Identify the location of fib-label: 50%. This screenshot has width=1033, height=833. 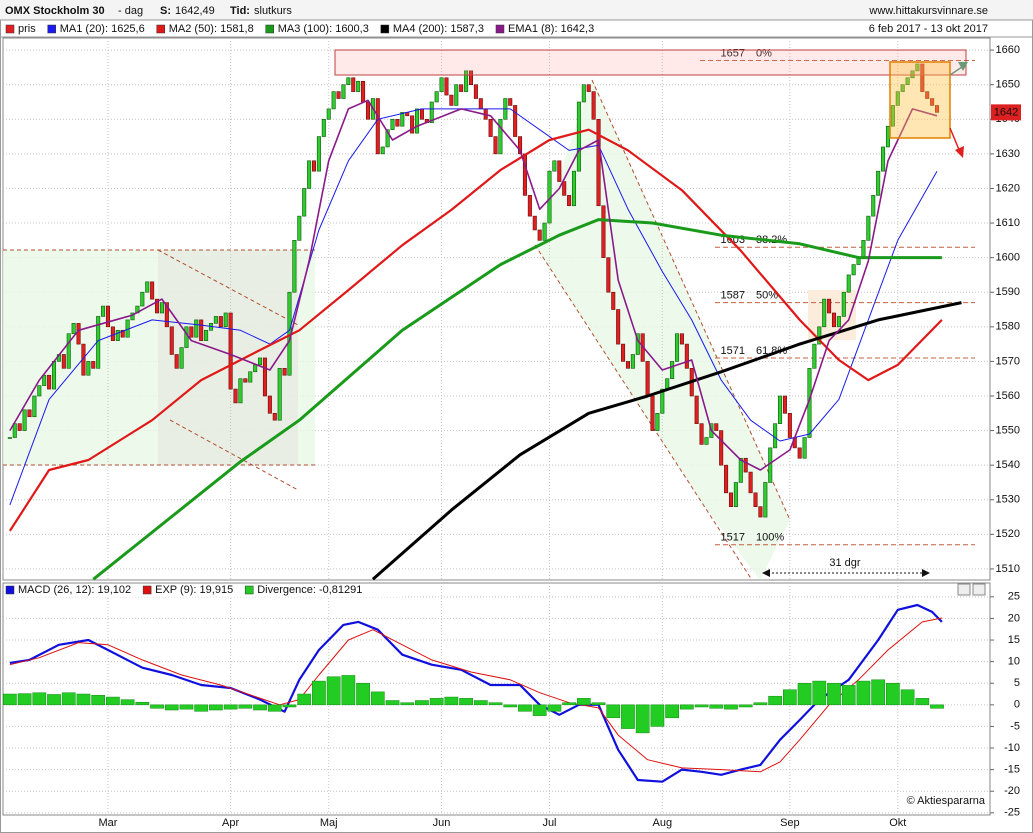
(767, 296).